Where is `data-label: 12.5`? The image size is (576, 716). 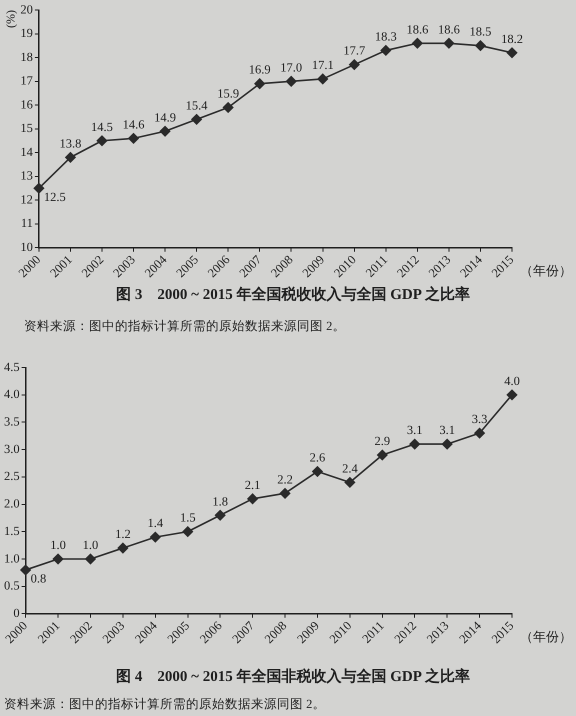
data-label: 12.5 is located at coordinates (55, 197).